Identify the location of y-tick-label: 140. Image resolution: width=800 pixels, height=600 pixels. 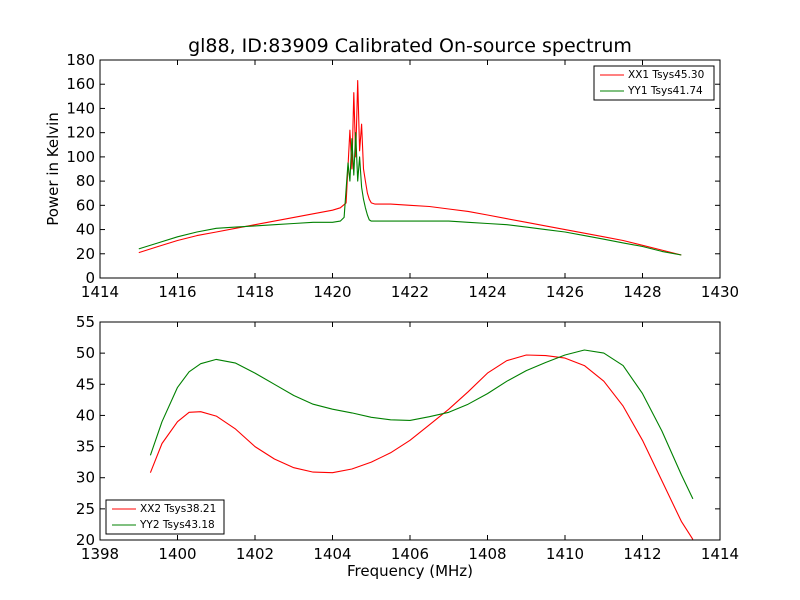
(80, 108).